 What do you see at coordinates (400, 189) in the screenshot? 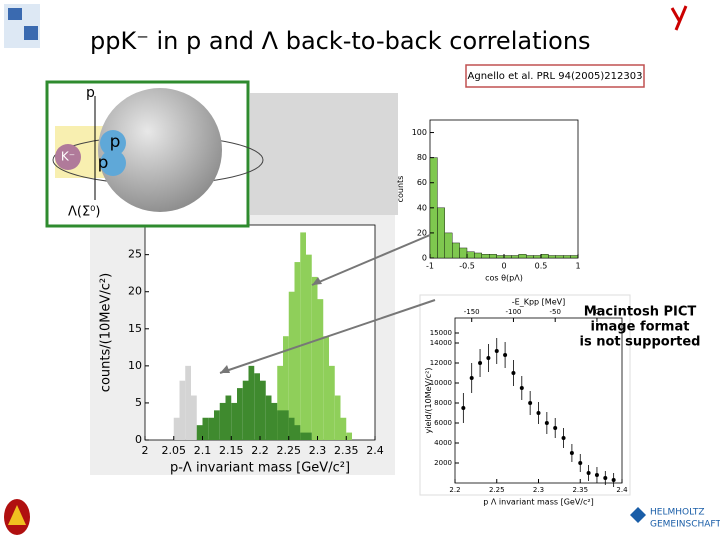
I see `y-axis-label: counts` at bounding box center [400, 189].